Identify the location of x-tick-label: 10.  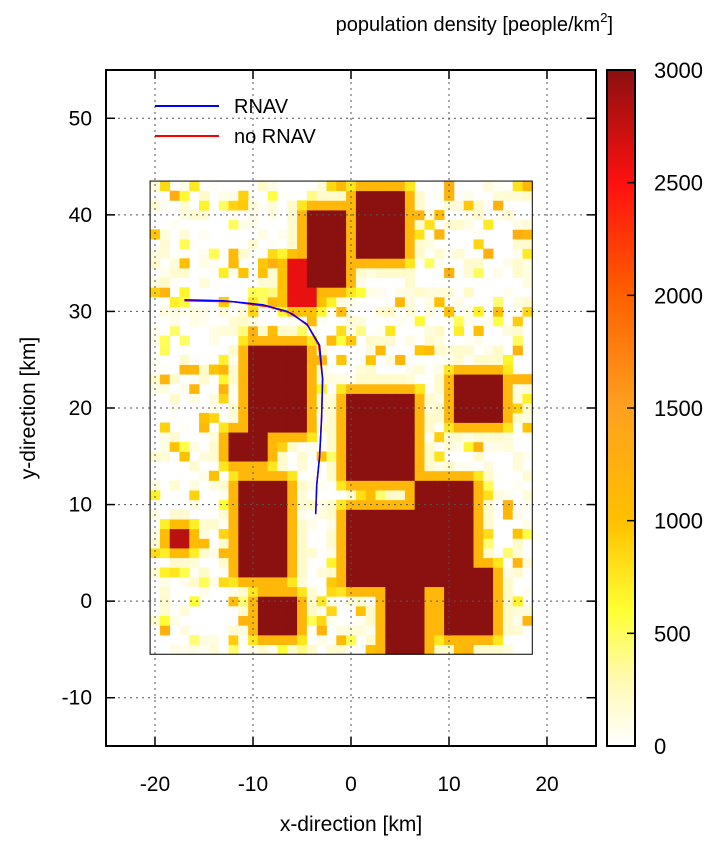
(448, 784).